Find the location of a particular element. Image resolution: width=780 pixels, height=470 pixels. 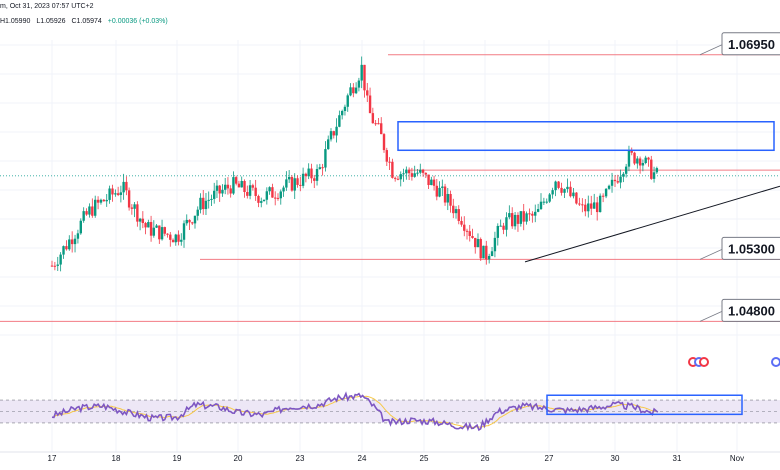

time-tick-label: 25 is located at coordinates (424, 458).